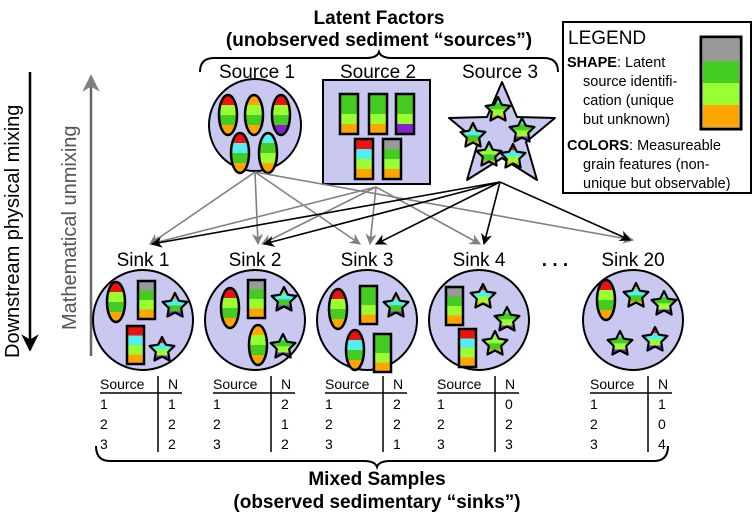 This screenshot has width=756, height=520. What do you see at coordinates (379, 40) in the screenshot?
I see `title-line2: (unobserved sediment “sources”)` at bounding box center [379, 40].